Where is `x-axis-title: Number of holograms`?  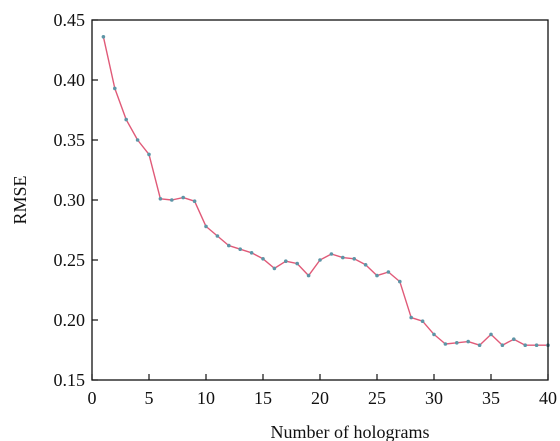
x-axis-title: Number of holograms is located at coordinates (350, 431).